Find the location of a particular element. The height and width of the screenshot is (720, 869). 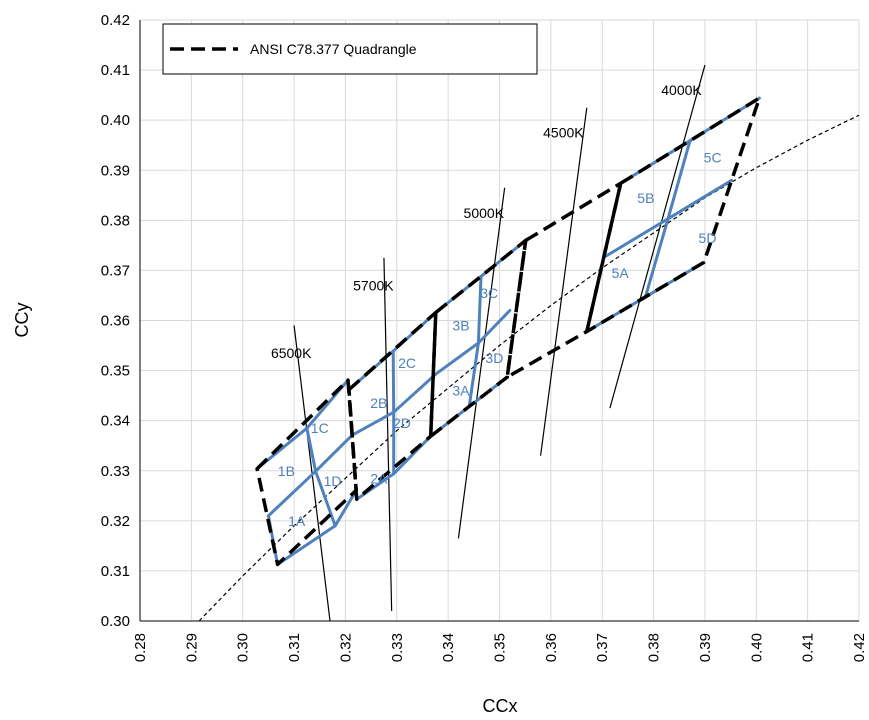

x-axis-title: CCx is located at coordinates (500, 706).